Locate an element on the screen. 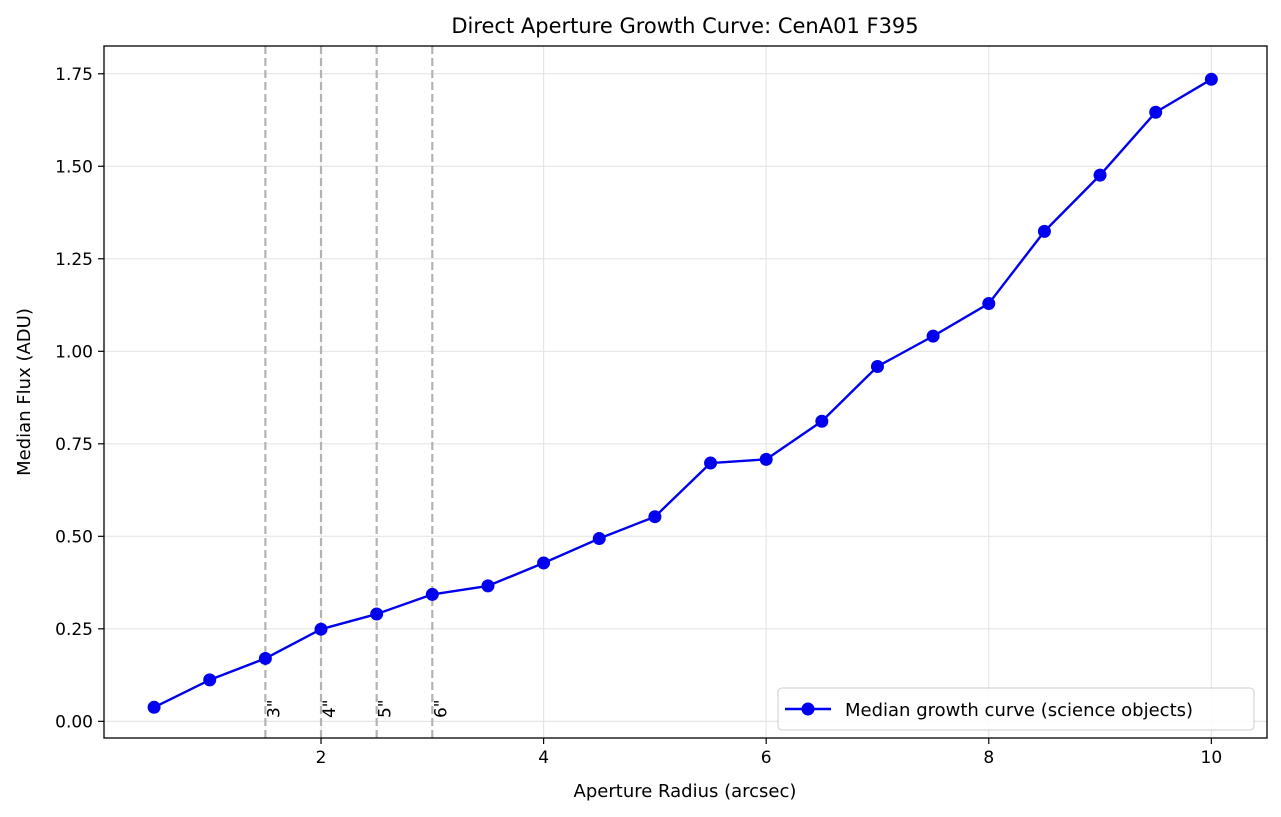 Image resolution: width=1281 pixels, height=817 pixels. legend-box is located at coordinates (1016, 709).